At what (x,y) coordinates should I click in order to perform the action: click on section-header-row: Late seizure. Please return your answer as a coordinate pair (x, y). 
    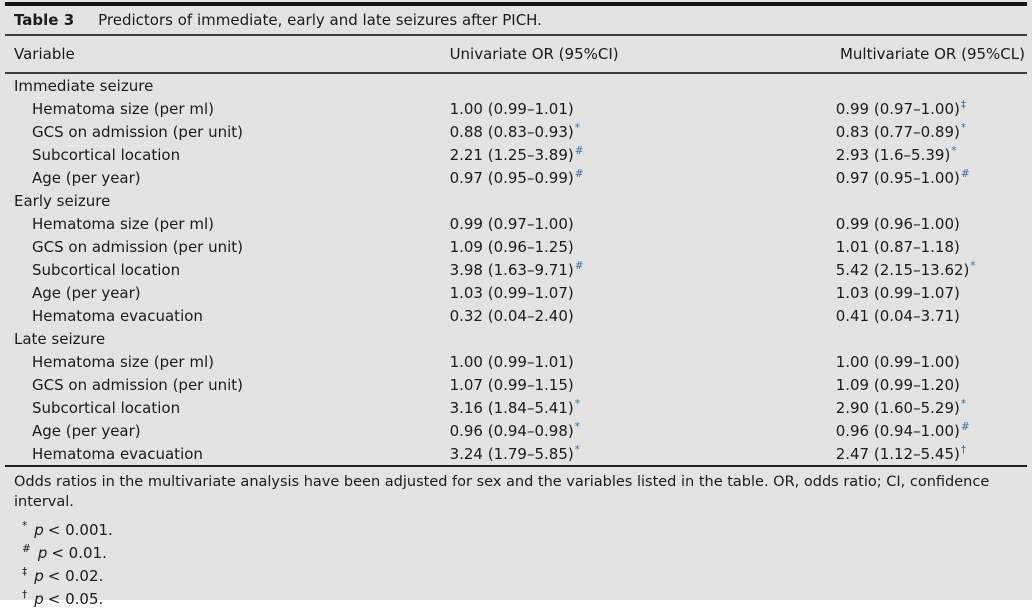
    Looking at the image, I should click on (516, 338).